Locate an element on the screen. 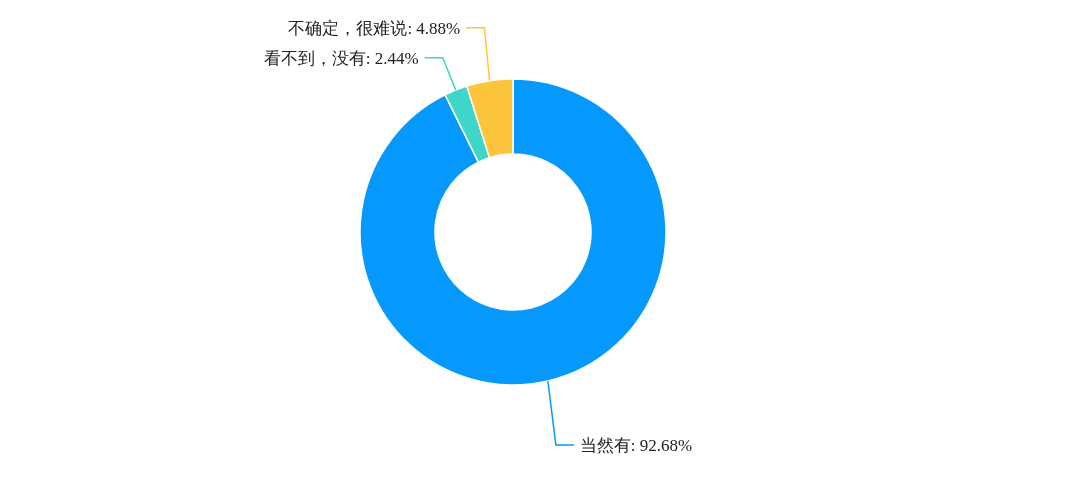 This screenshot has width=1080, height=480. slice-label: 看不到，没有: 2.44% is located at coordinates (341, 58).